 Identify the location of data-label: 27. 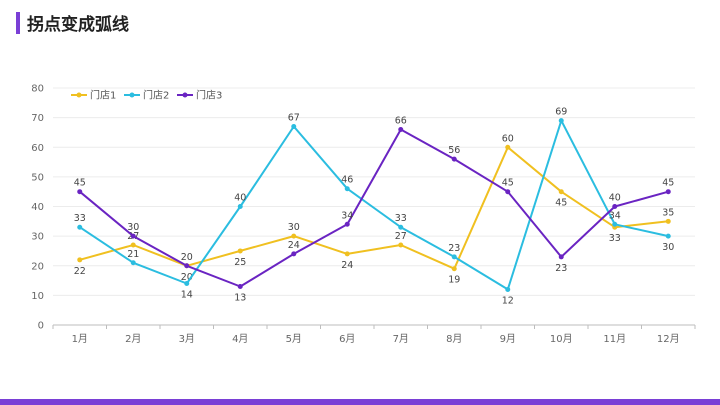
(401, 236).